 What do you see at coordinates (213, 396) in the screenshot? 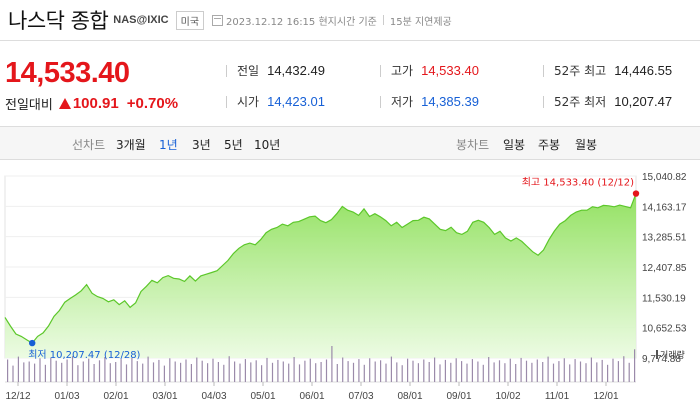
I see `x-tick-label: 04/03` at bounding box center [213, 396].